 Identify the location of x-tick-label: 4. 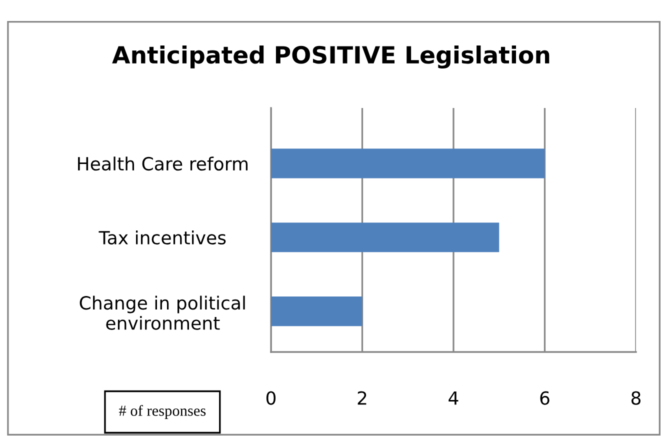
(453, 398).